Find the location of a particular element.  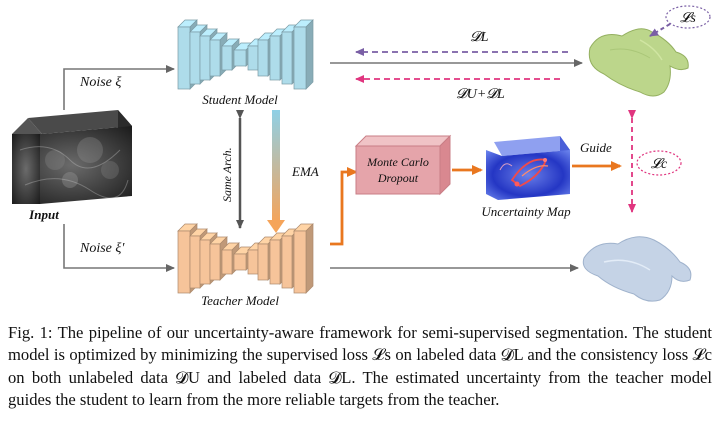

input-to-teacher-arrow is located at coordinates (119, 248).